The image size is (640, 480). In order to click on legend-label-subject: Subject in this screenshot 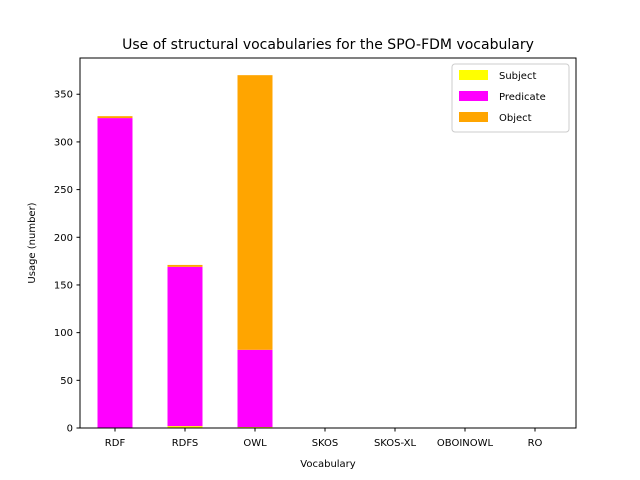, I will do `click(517, 76)`.